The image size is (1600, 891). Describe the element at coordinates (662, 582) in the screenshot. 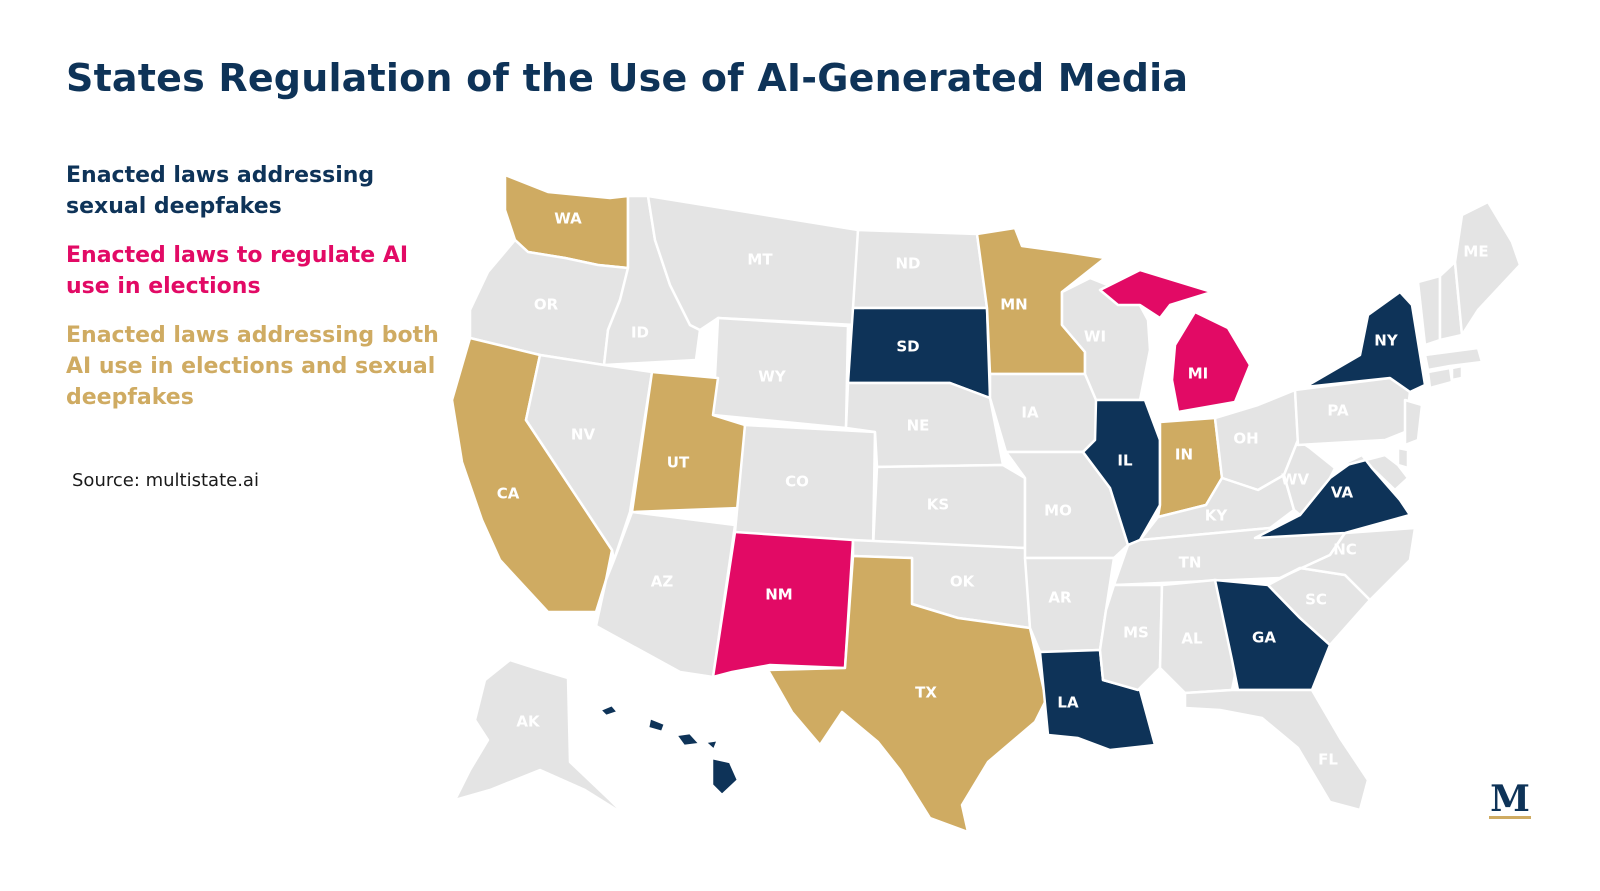

I see `state-label-az: AZ` at that location.